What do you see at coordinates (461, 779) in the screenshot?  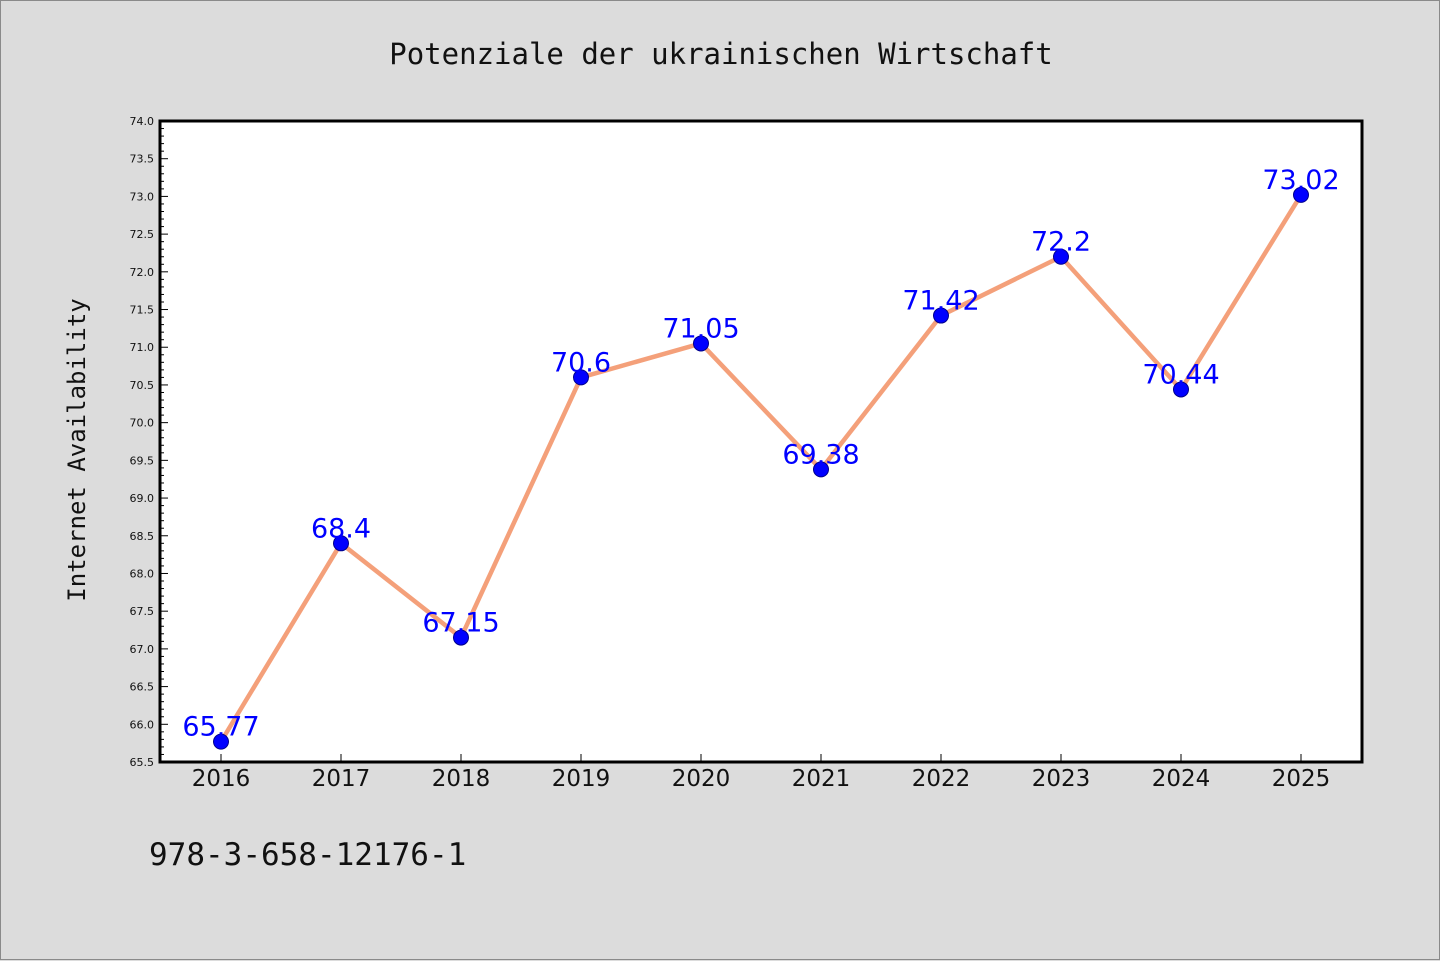 I see `x-tick-label: 2018` at bounding box center [461, 779].